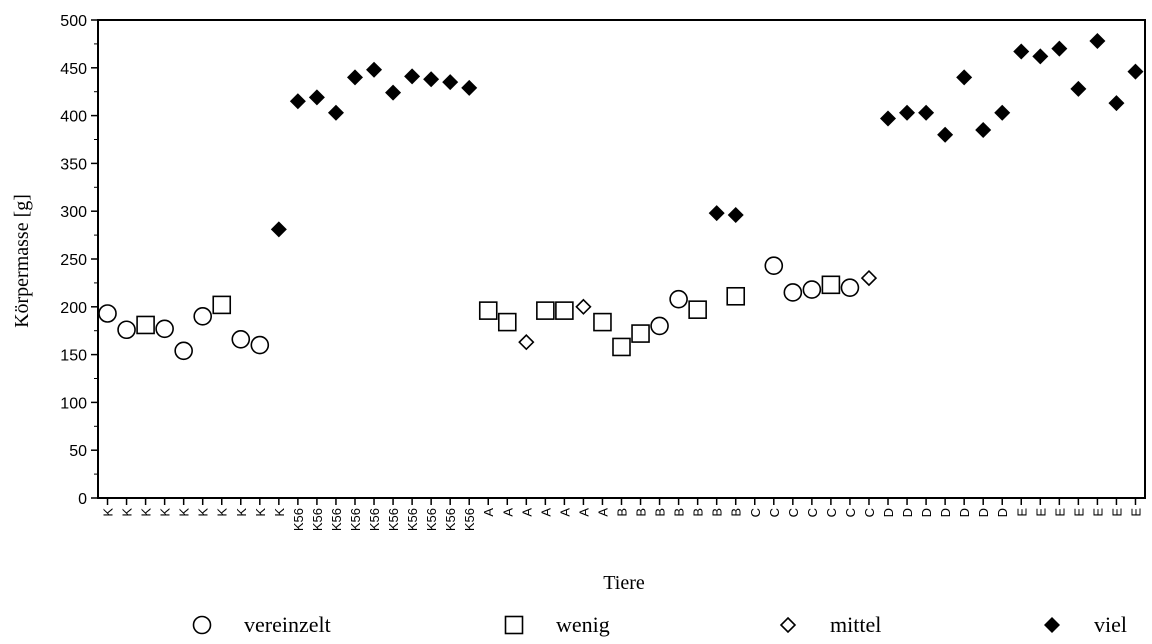  What do you see at coordinates (202, 625) in the screenshot?
I see `circle-open-icon` at bounding box center [202, 625].